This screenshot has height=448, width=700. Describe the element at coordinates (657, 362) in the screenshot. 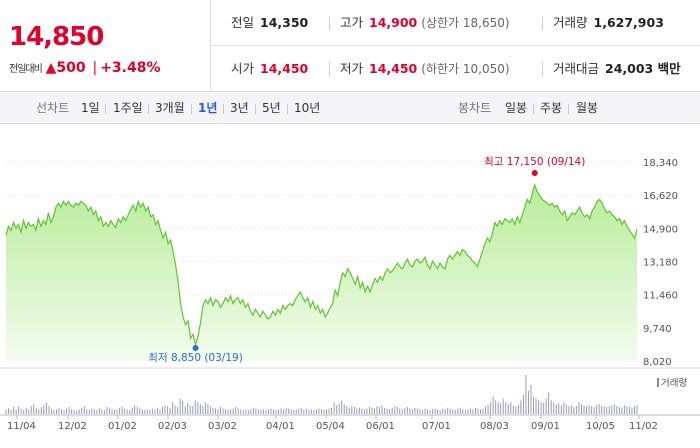

I see `y-tick-label: 8,020` at that location.